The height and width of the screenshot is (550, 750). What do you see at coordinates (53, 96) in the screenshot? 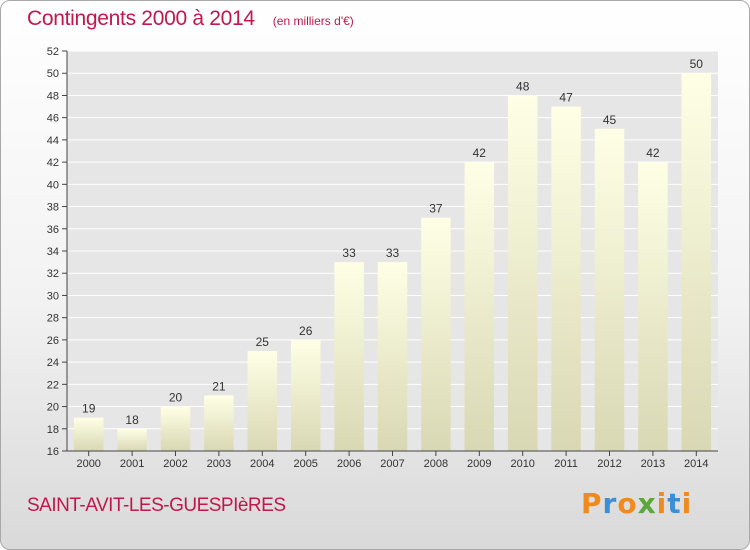
I see `y-tick-label: 48` at bounding box center [53, 96].